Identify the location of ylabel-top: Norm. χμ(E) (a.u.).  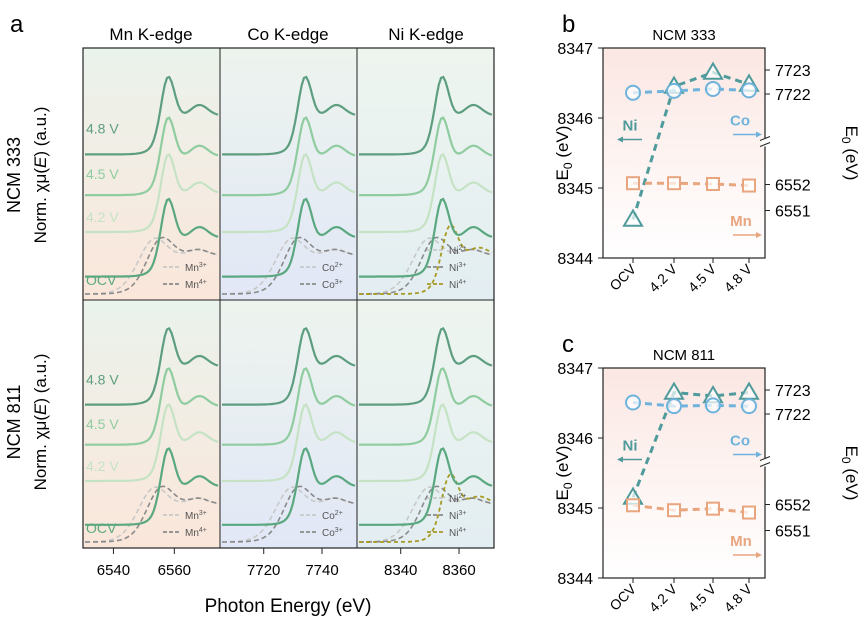
(40, 175).